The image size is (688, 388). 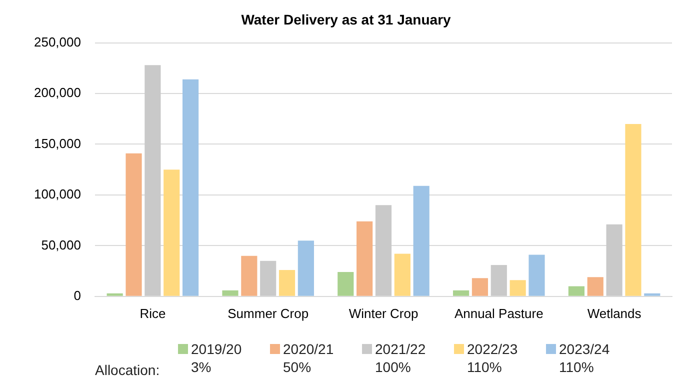 I want to click on y-tick-label: 200,000, so click(x=57, y=92).